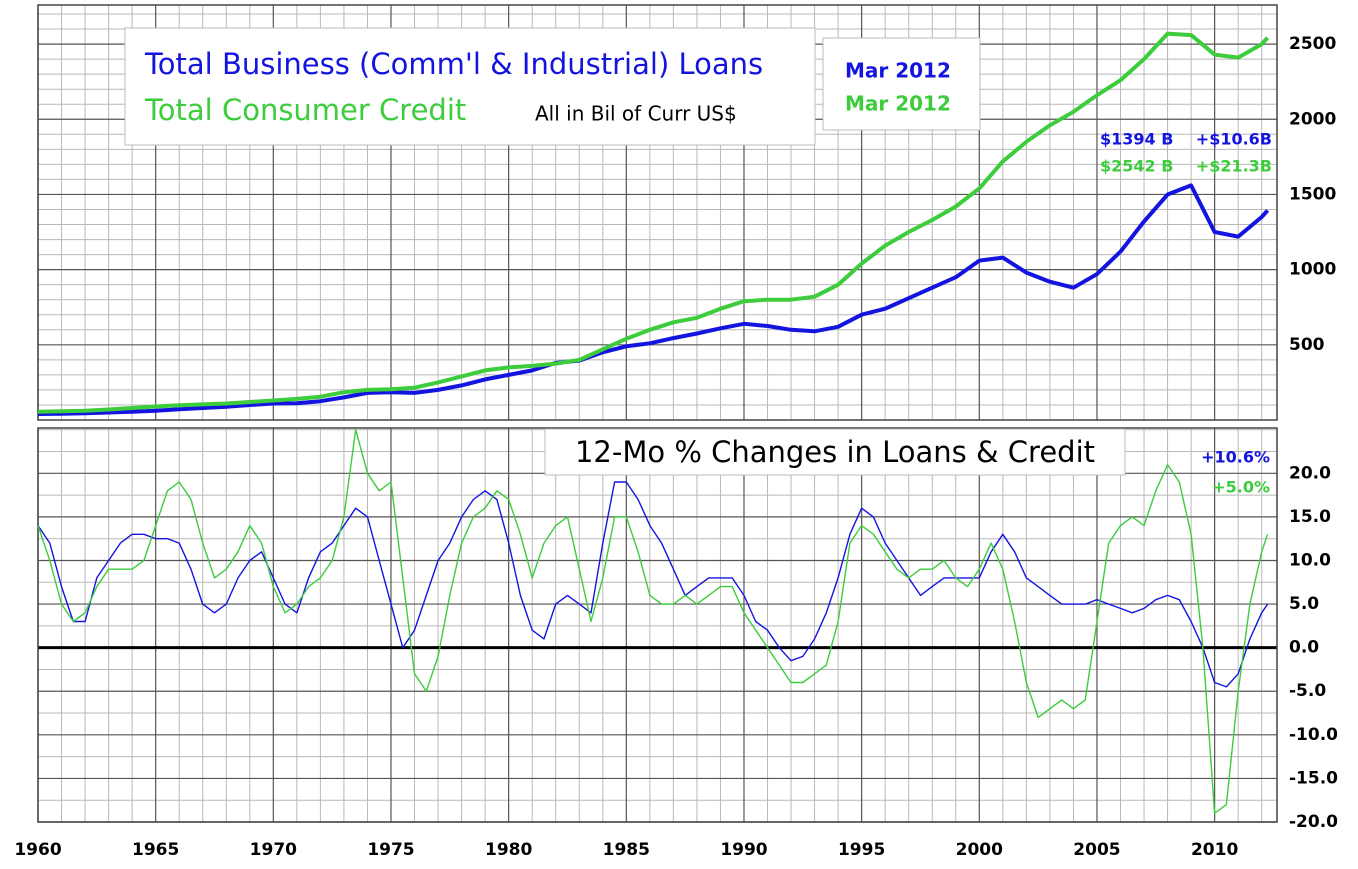 Image resolution: width=1358 pixels, height=869 pixels. Describe the element at coordinates (390, 850) in the screenshot. I see `x-tick-label: 1975` at that location.